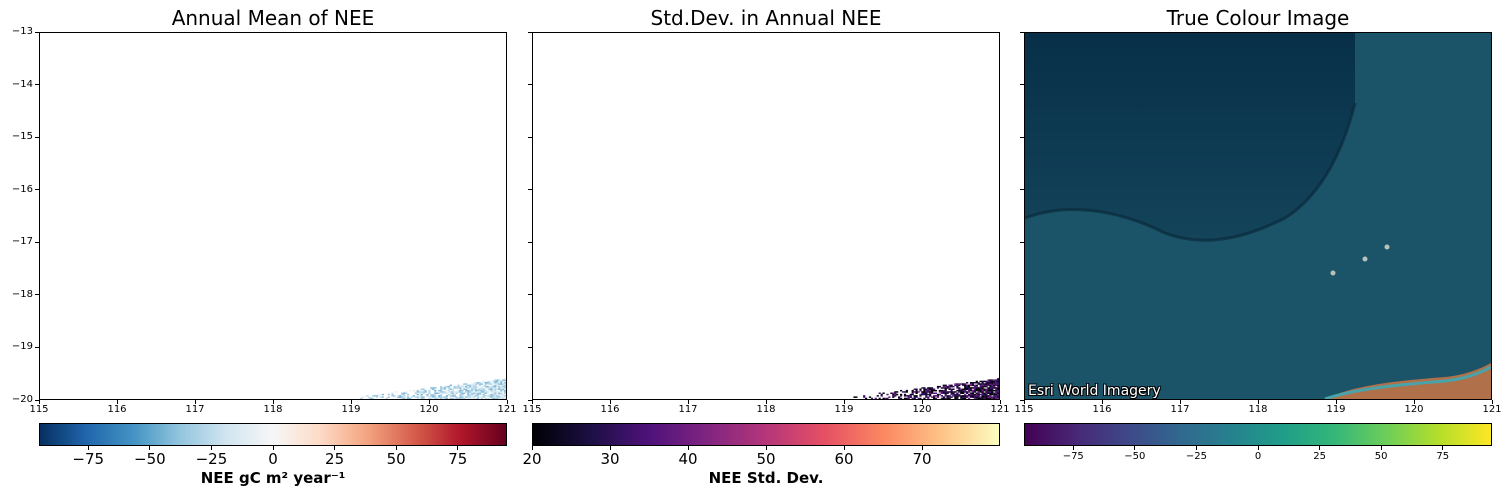 The image size is (1512, 504). What do you see at coordinates (117, 409) in the screenshot?
I see `x-tick-label: 116` at bounding box center [117, 409].